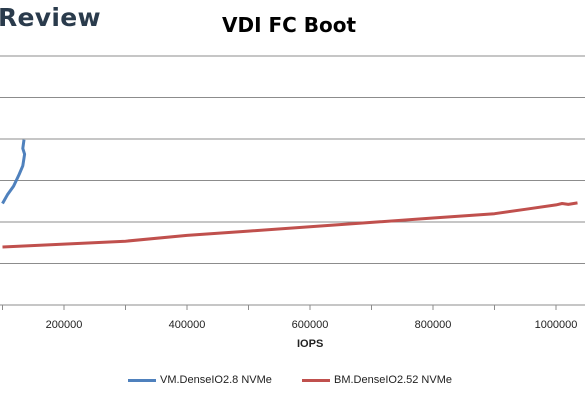 This screenshot has height=401, width=585. I want to click on x-tick-label: 600000, so click(310, 325).